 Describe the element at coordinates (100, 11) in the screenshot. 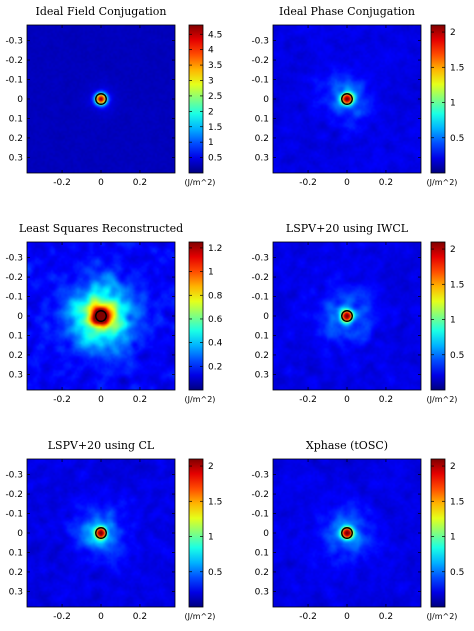

I see `panel-title: Ideal Field Conjugation` at that location.